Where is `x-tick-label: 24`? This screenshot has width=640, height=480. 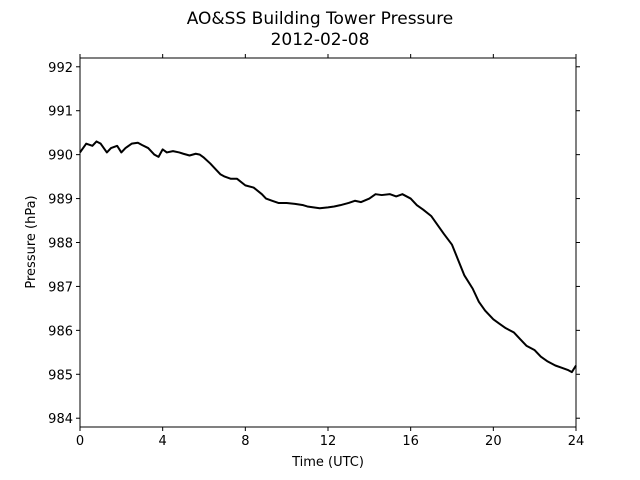 x-tick-label: 24 is located at coordinates (576, 441).